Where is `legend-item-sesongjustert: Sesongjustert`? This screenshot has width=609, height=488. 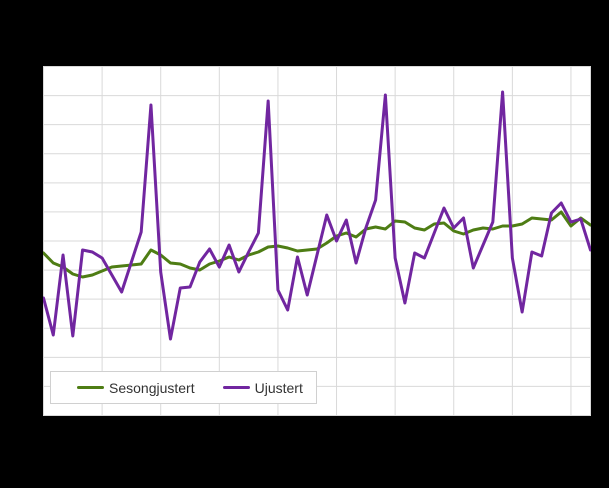 legend-item-sesongjustert: Sesongjustert is located at coordinates (136, 388).